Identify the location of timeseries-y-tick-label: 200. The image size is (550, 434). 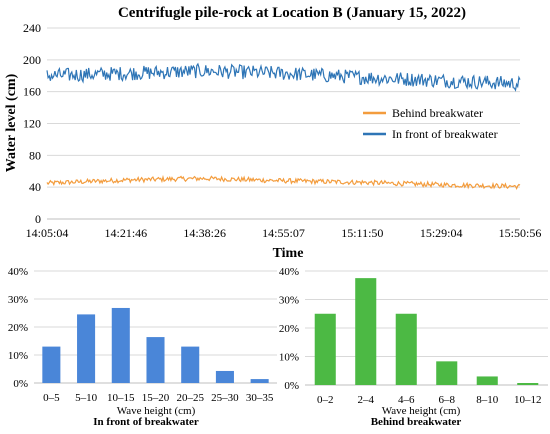
(32, 60).